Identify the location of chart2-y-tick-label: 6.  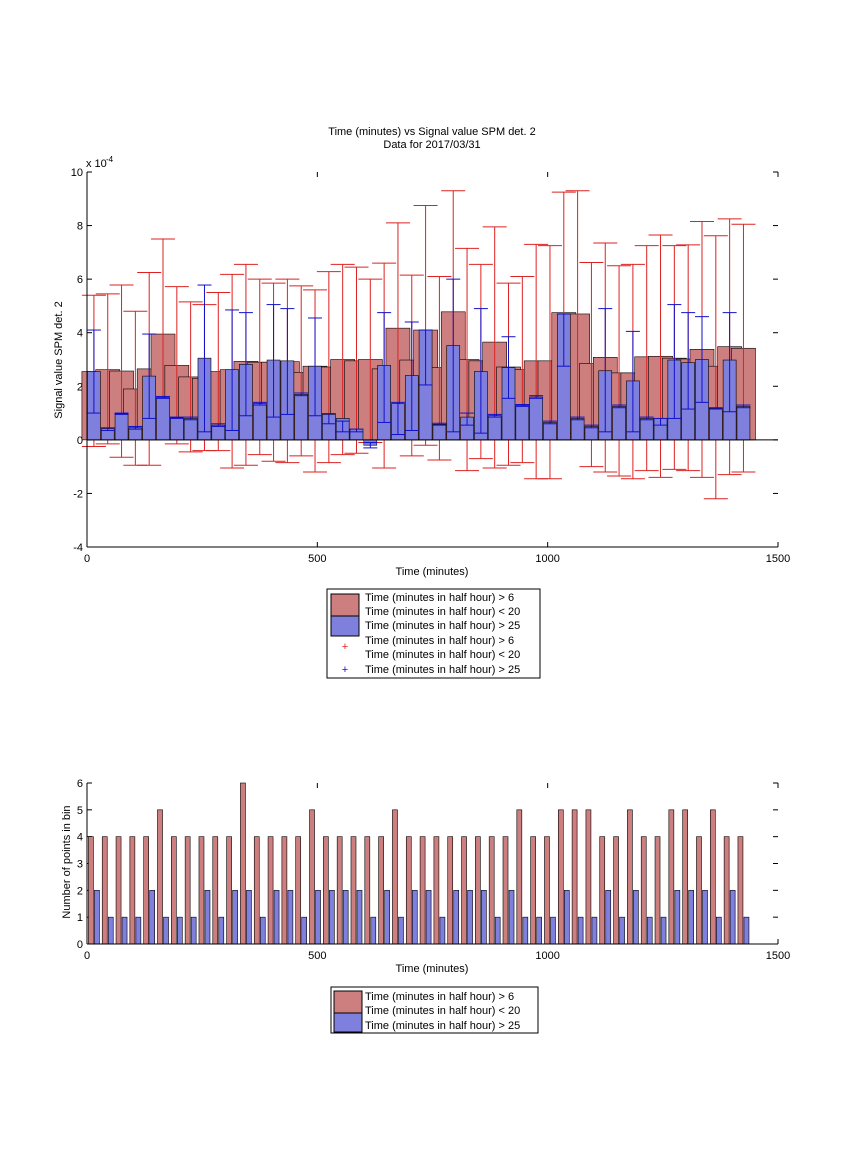
(80, 784).